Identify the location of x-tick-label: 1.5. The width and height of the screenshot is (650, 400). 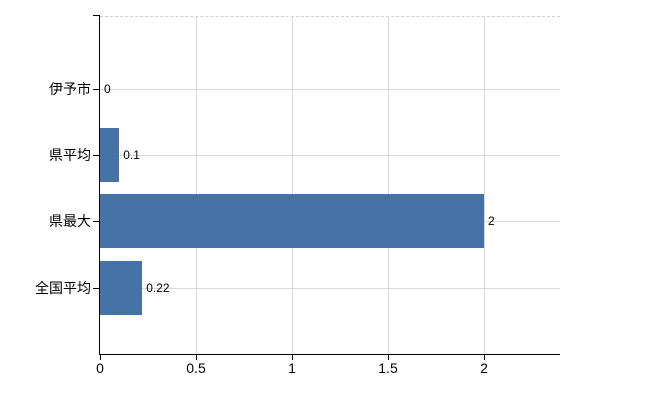
(388, 368).